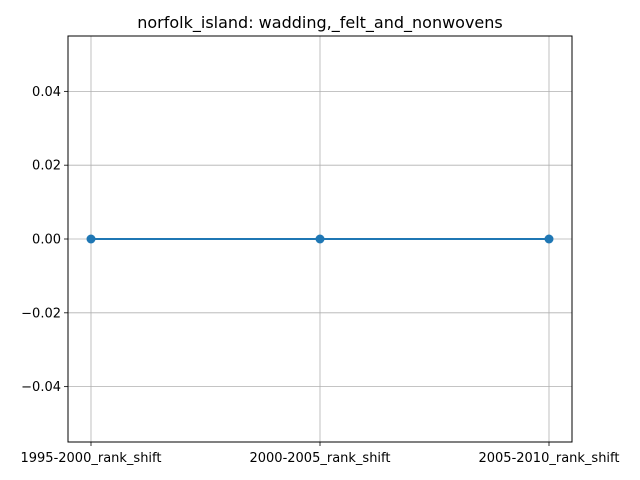 Image resolution: width=640 pixels, height=480 pixels. I want to click on data-series, so click(320, 239).